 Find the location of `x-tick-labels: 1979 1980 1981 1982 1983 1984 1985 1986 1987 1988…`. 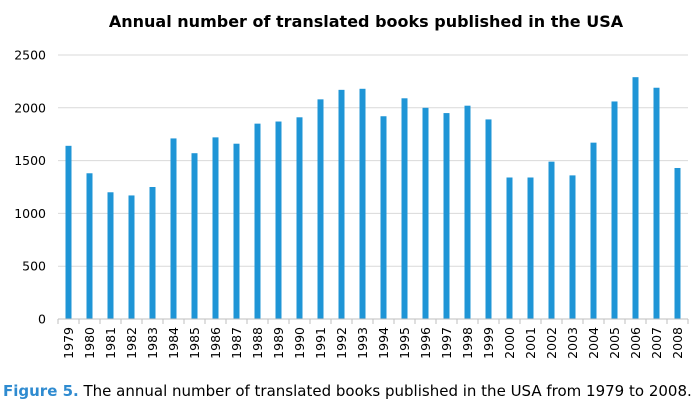

x-tick-labels: 1979 1980 1981 1982 1983 1984 1985 1986 1987 1988… is located at coordinates (373, 343).